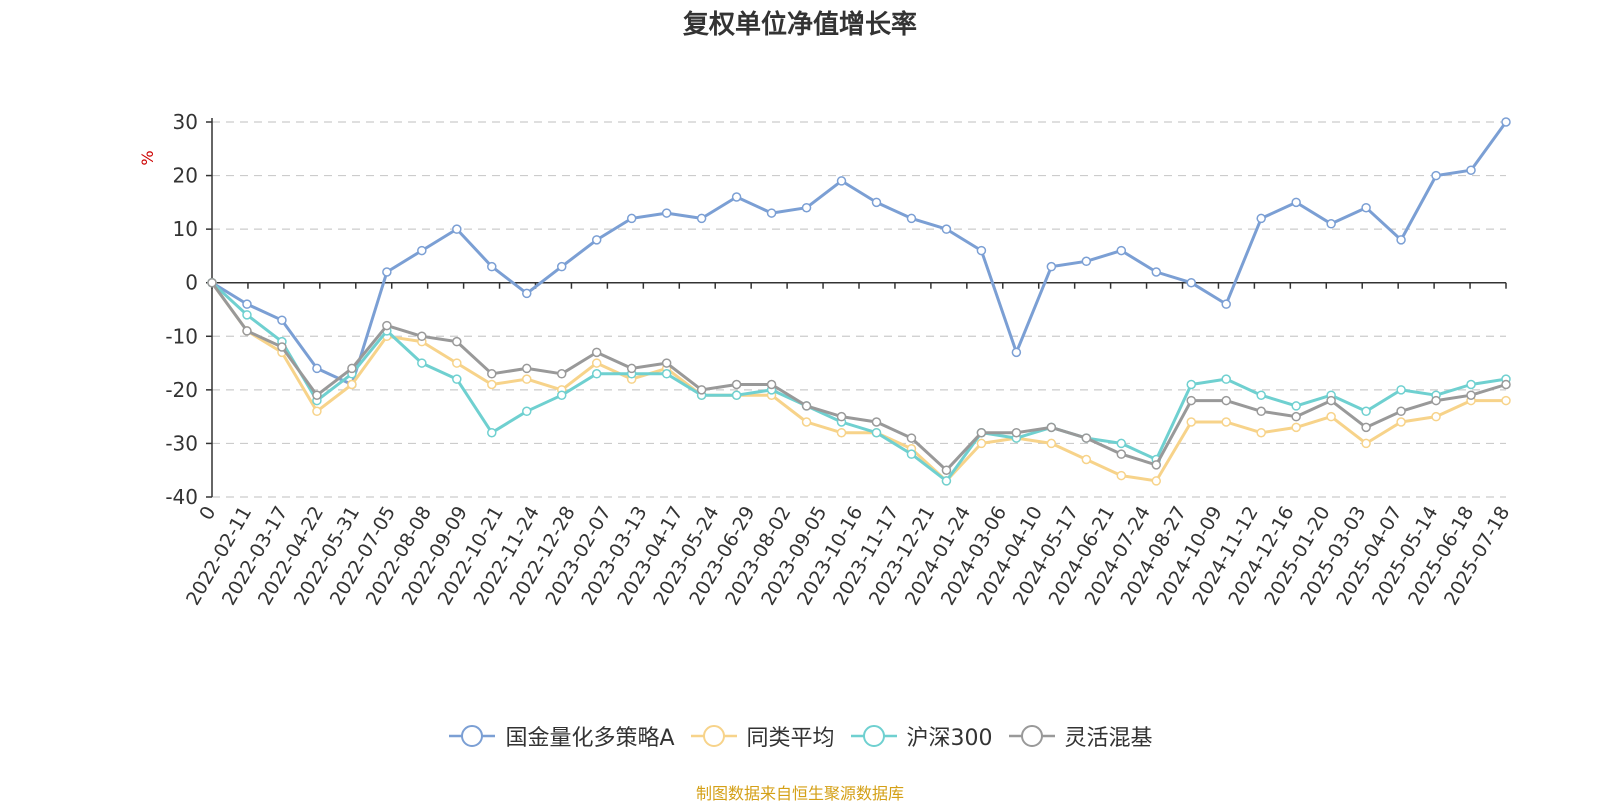  What do you see at coordinates (762, 736) in the screenshot?
I see `legend-item-1: 同类平均` at bounding box center [762, 736].